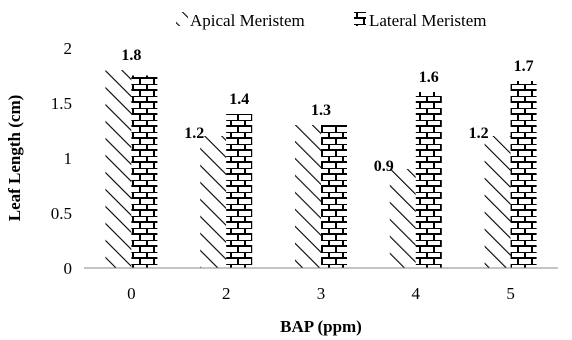 The height and width of the screenshot is (340, 572). I want to click on x-tick-label-0: 0, so click(131, 293).